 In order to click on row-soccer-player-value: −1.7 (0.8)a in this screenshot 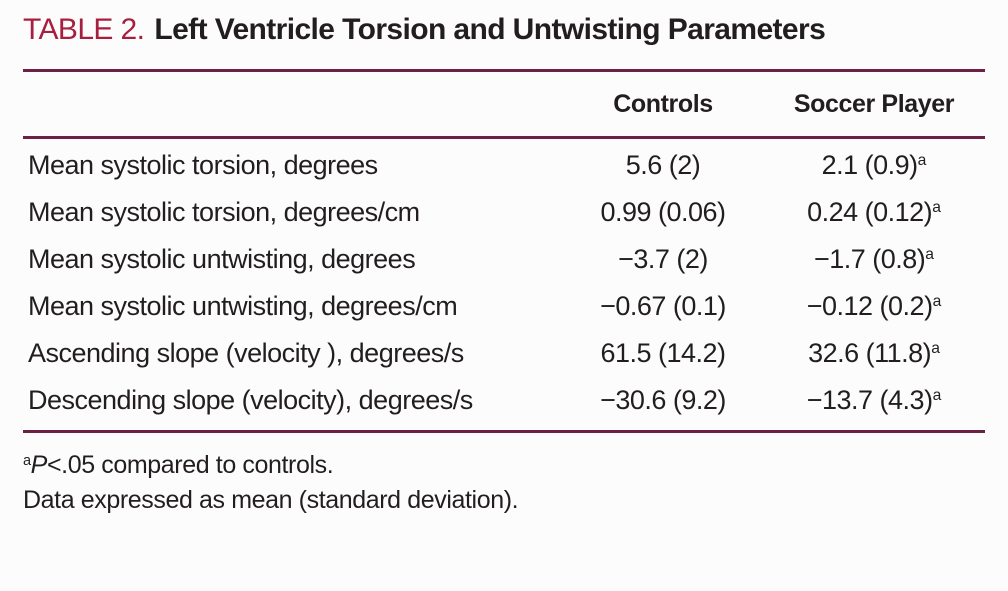, I will do `click(874, 259)`.